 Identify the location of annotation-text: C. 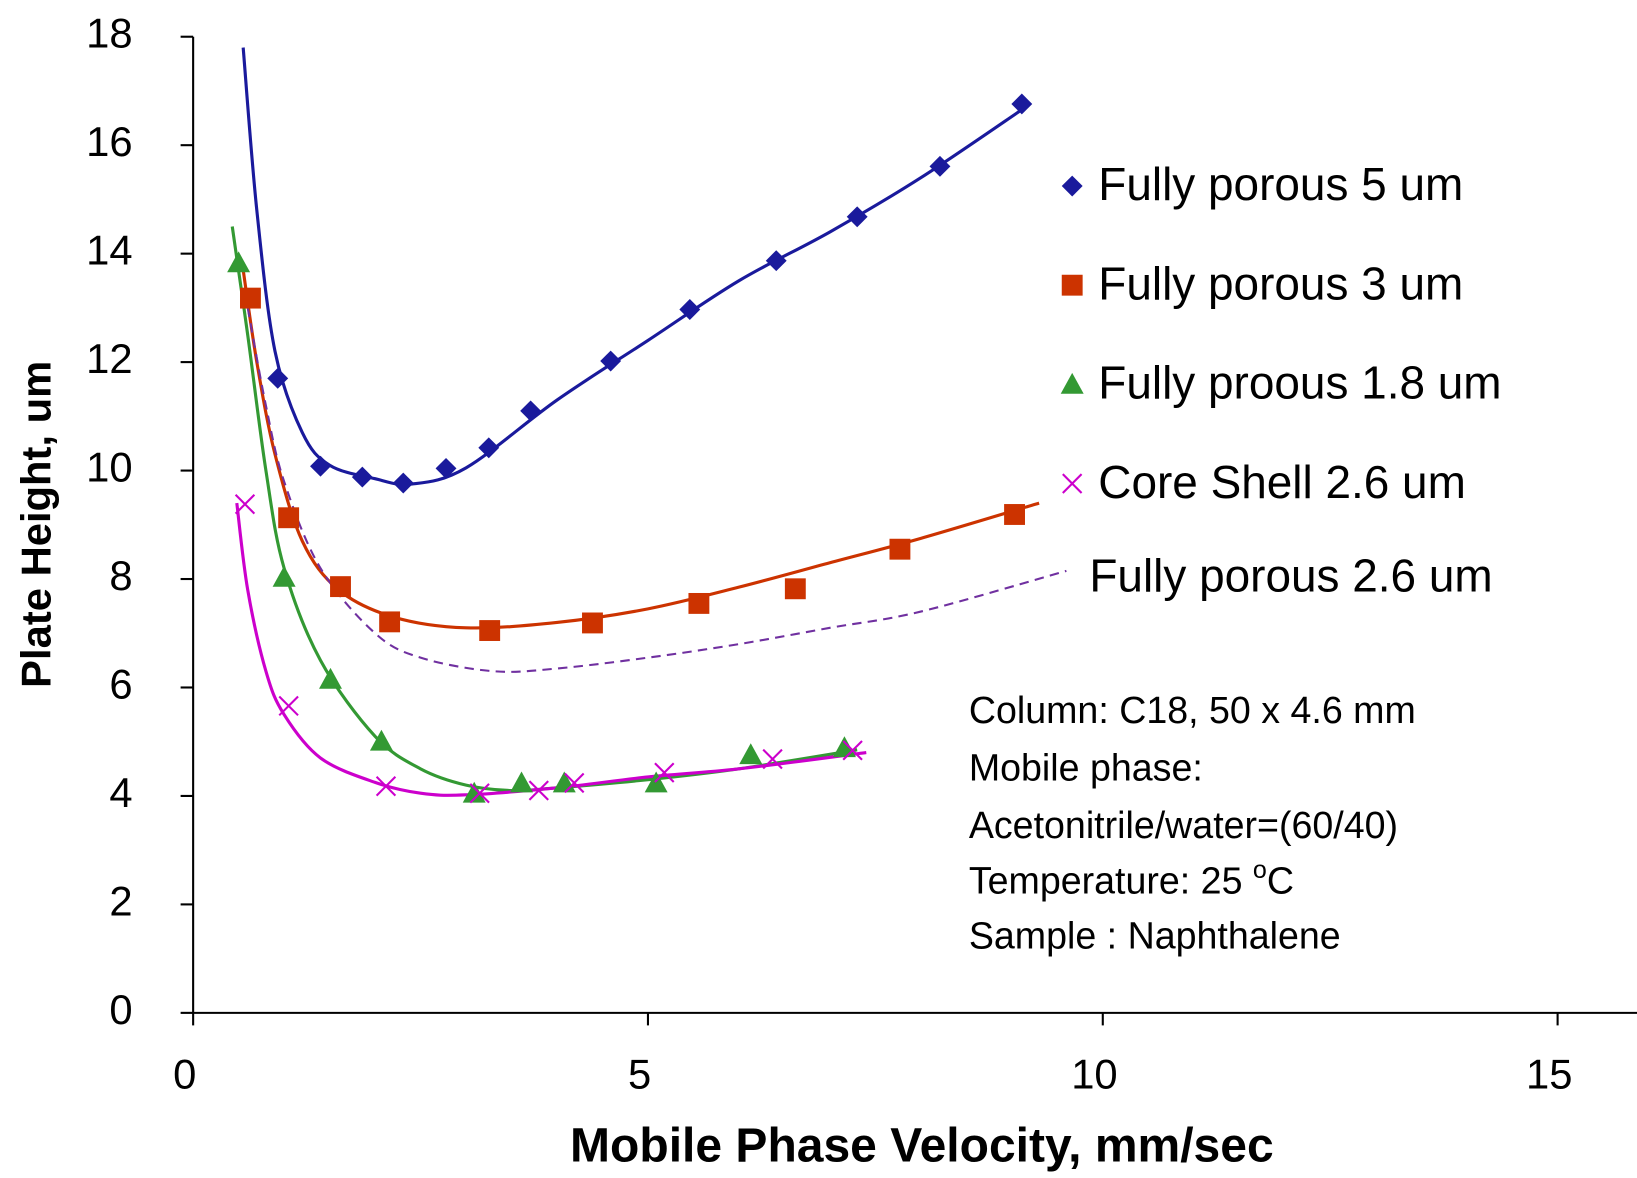
(1280, 880).